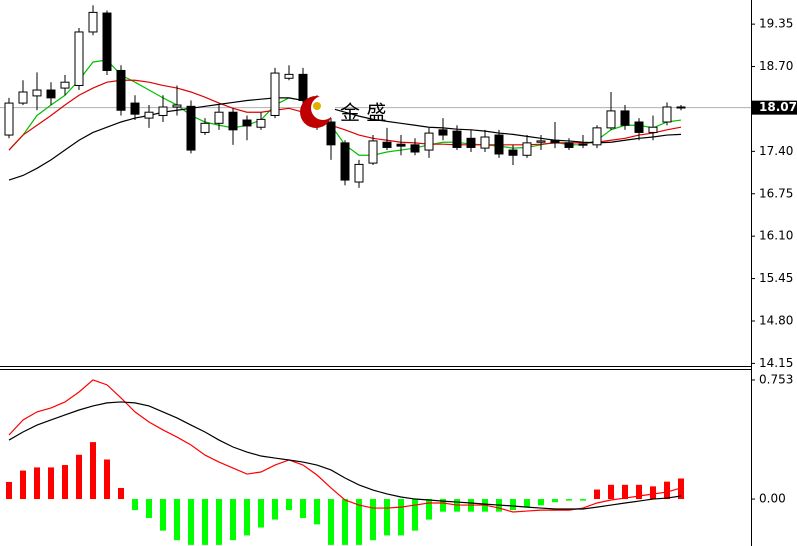 Image resolution: width=797 pixels, height=546 pixels. What do you see at coordinates (776, 66) in the screenshot?
I see `y-tick-label: 18.70` at bounding box center [776, 66].